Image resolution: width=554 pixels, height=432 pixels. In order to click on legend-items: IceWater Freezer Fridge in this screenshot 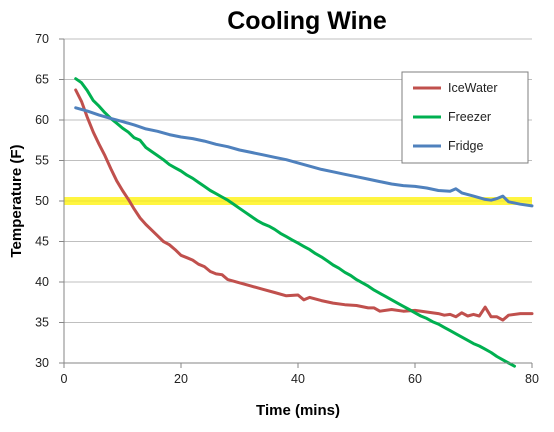, I will do `click(455, 117)`.